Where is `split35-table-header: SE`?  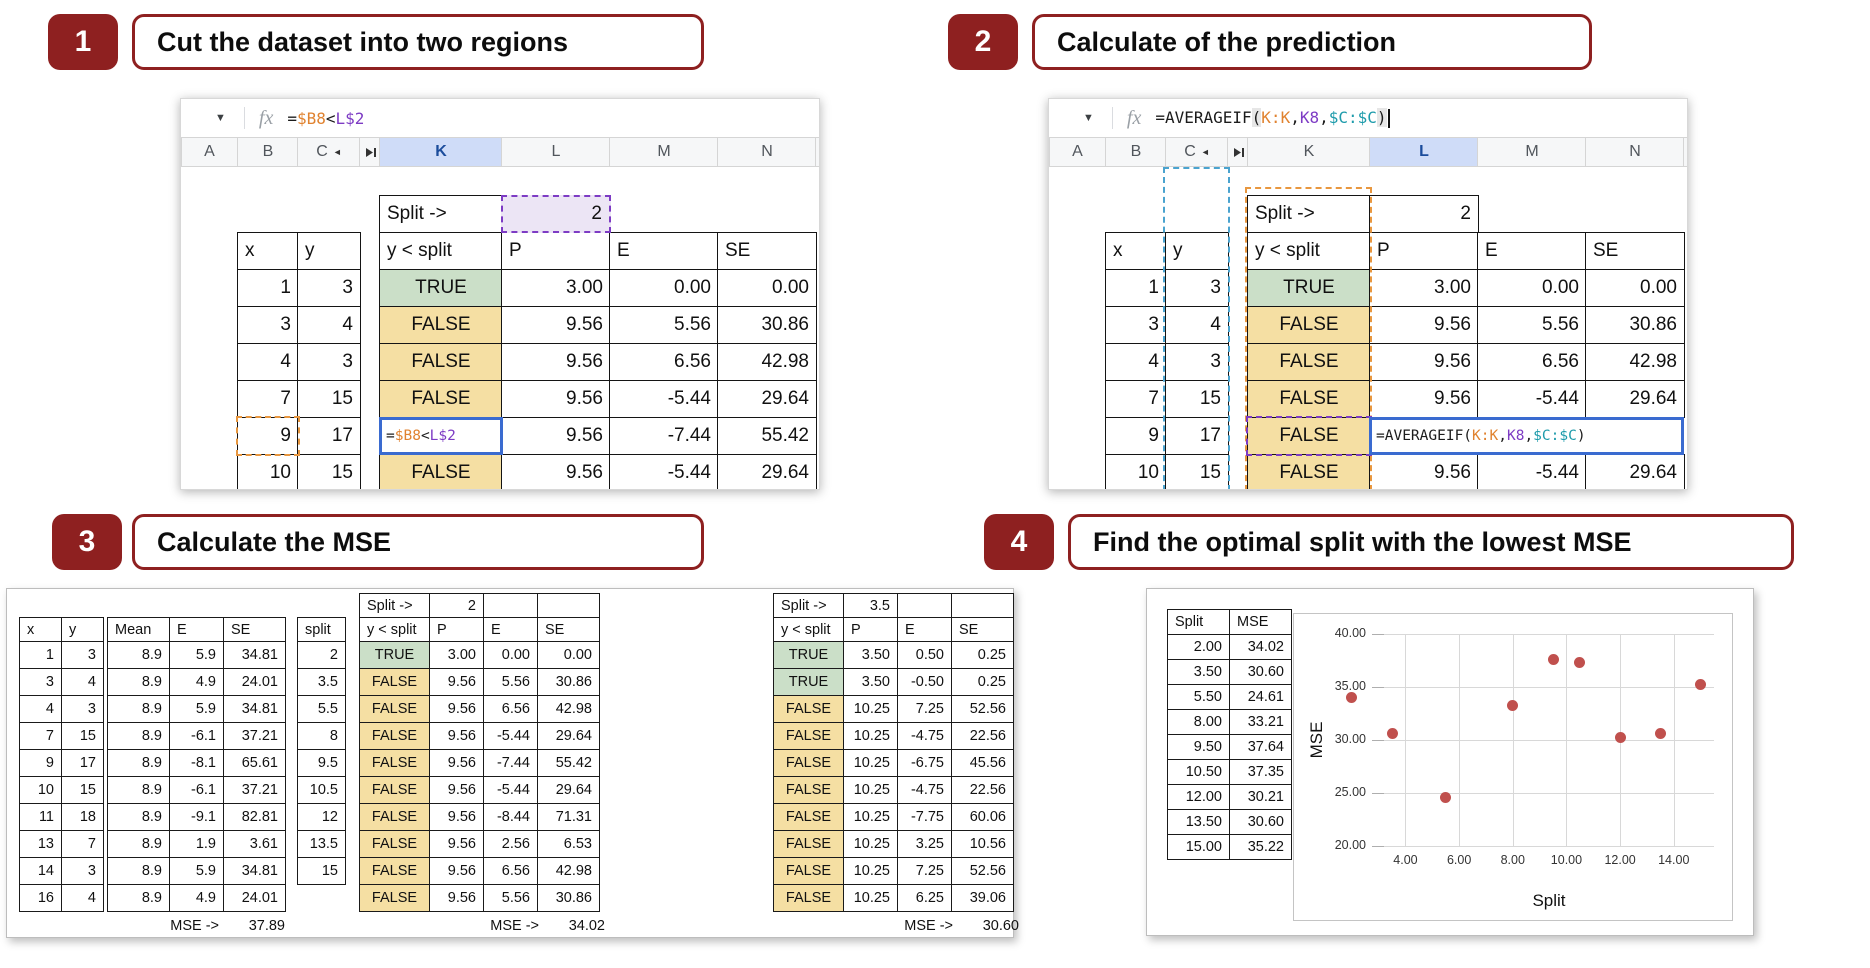
split35-table-header: SE is located at coordinates (982, 629).